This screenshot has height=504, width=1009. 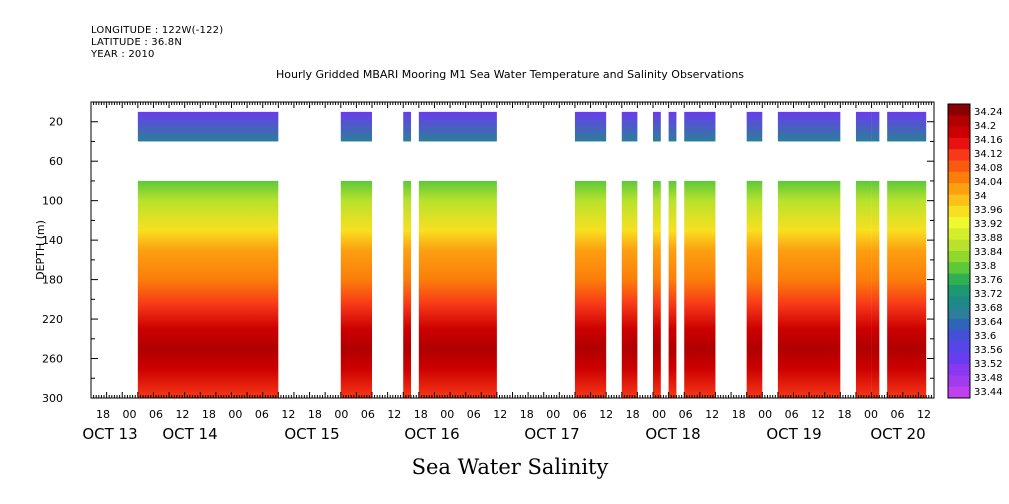 What do you see at coordinates (988, 224) in the screenshot?
I see `colorbar-label: 33.92` at bounding box center [988, 224].